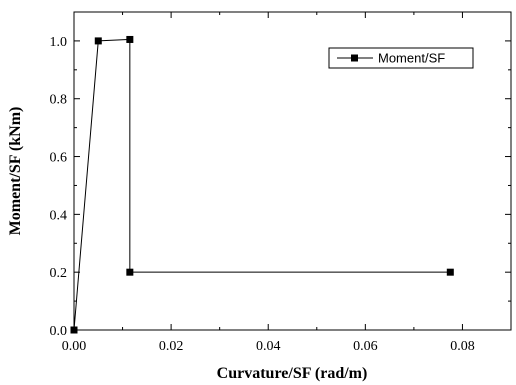 The height and width of the screenshot is (385, 516). What do you see at coordinates (59, 273) in the screenshot?
I see `y-tick-label: 0.2` at bounding box center [59, 273].